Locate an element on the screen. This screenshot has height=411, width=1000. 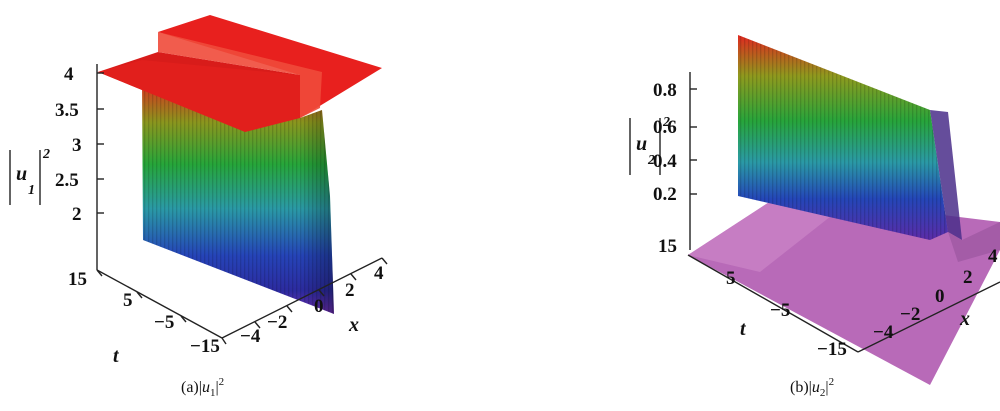
z-tick-label: 3.5 is located at coordinates (67, 110).